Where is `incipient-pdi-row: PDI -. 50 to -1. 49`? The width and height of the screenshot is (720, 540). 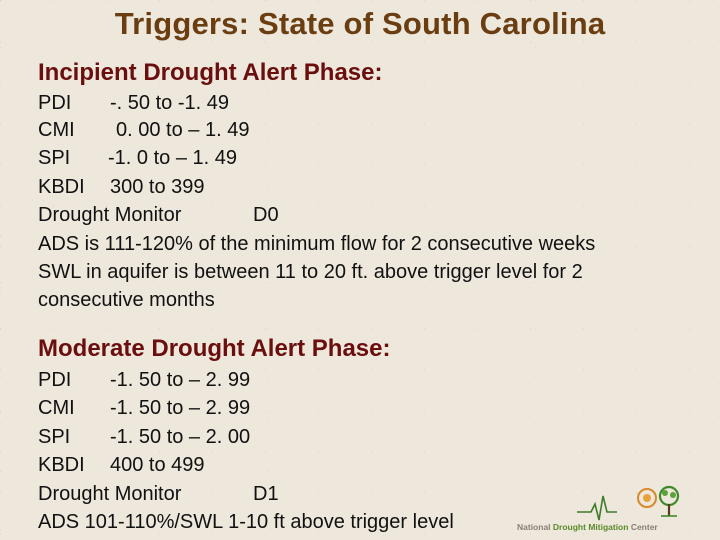
incipient-pdi-row: PDI -. 50 to -1. 49 is located at coordinates (133, 103).